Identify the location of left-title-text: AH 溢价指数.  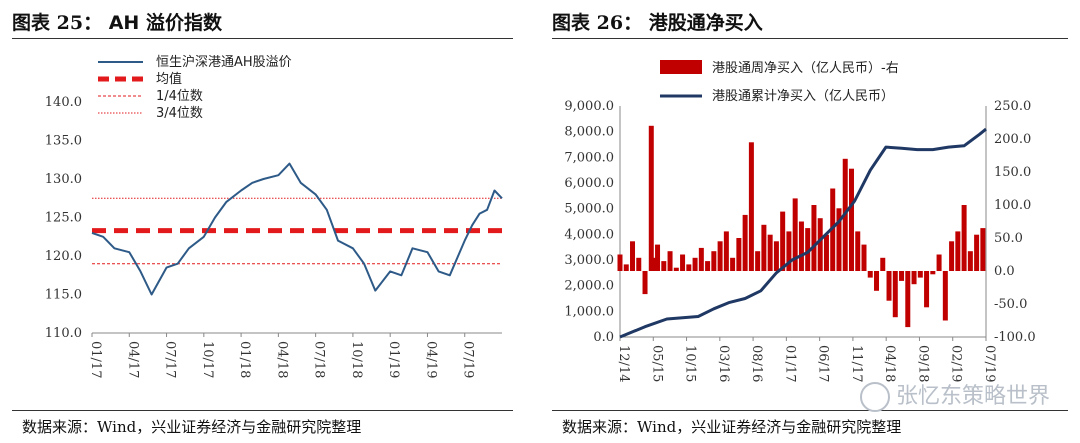
(165, 23).